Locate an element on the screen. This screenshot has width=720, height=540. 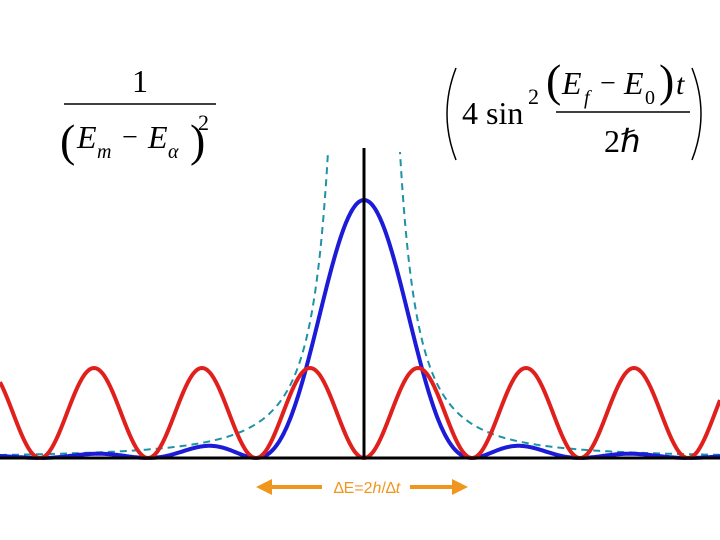
formula-sub-m: m is located at coordinates (104, 152).